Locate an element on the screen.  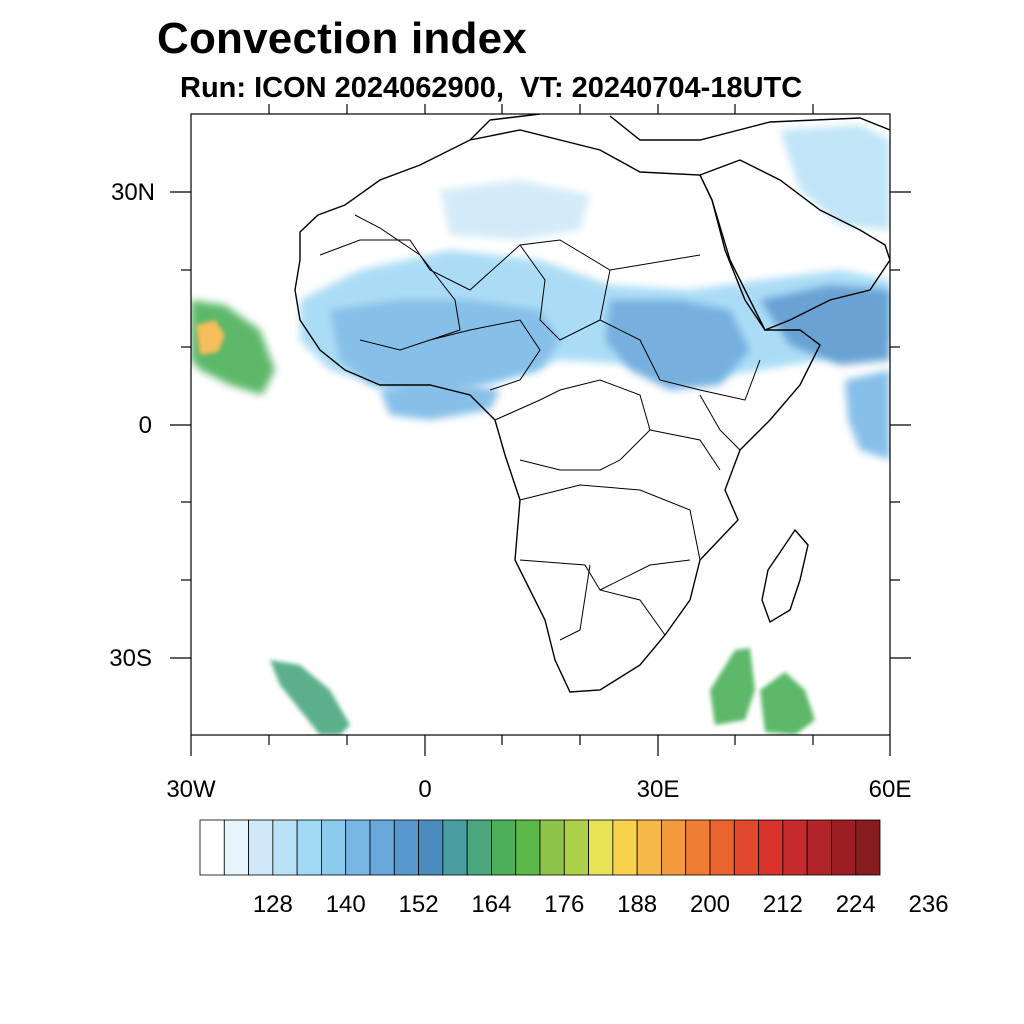
chart-subtitle: Run: ICON 2024062900, VT: 20240704-18UTC is located at coordinates (491, 88).